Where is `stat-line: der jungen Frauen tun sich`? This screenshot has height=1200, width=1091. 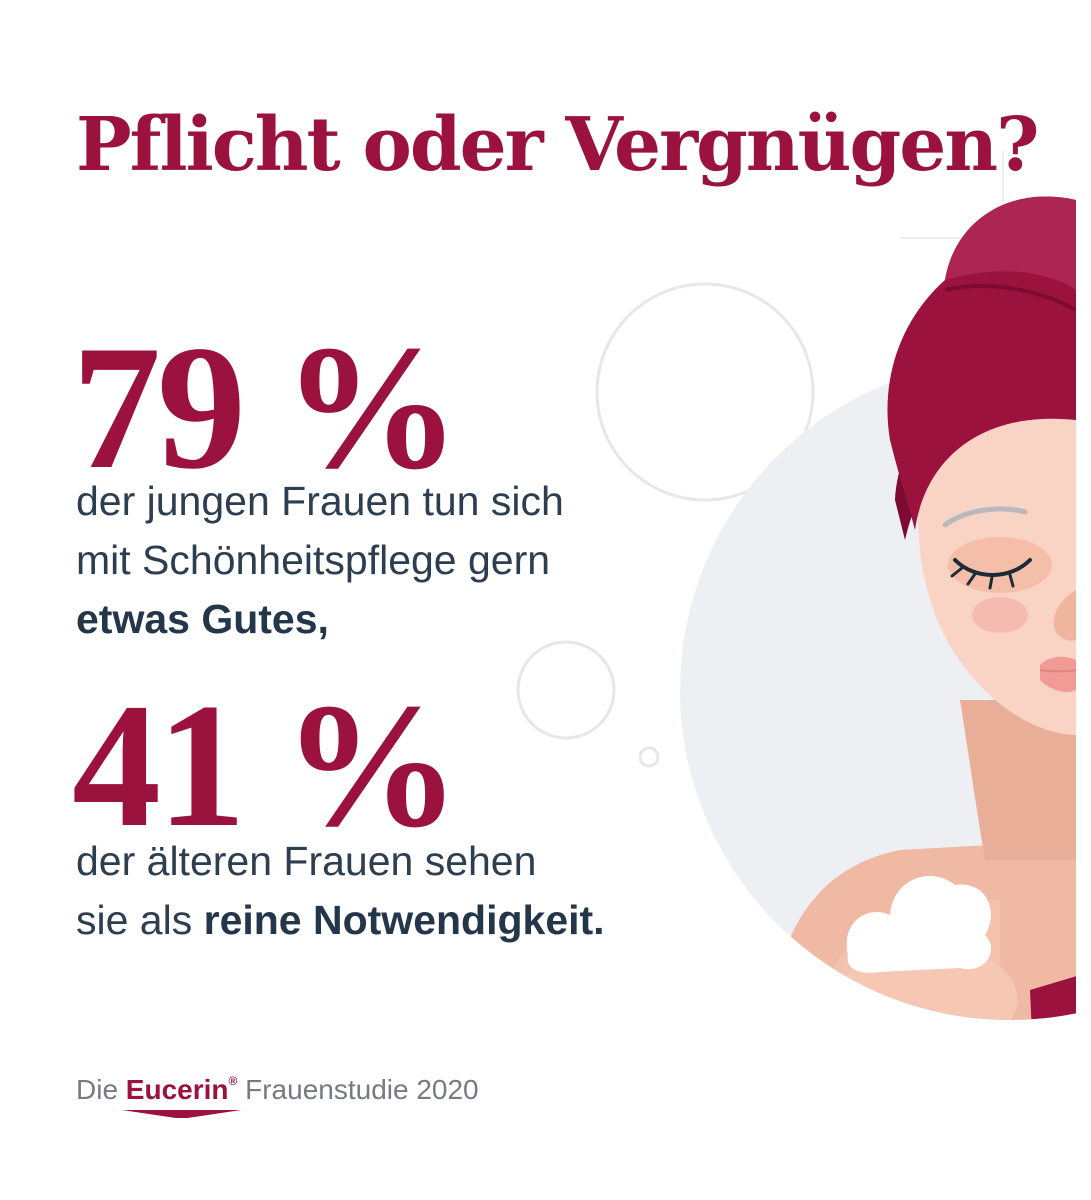
stat-line: der jungen Frauen tun sich is located at coordinates (320, 501).